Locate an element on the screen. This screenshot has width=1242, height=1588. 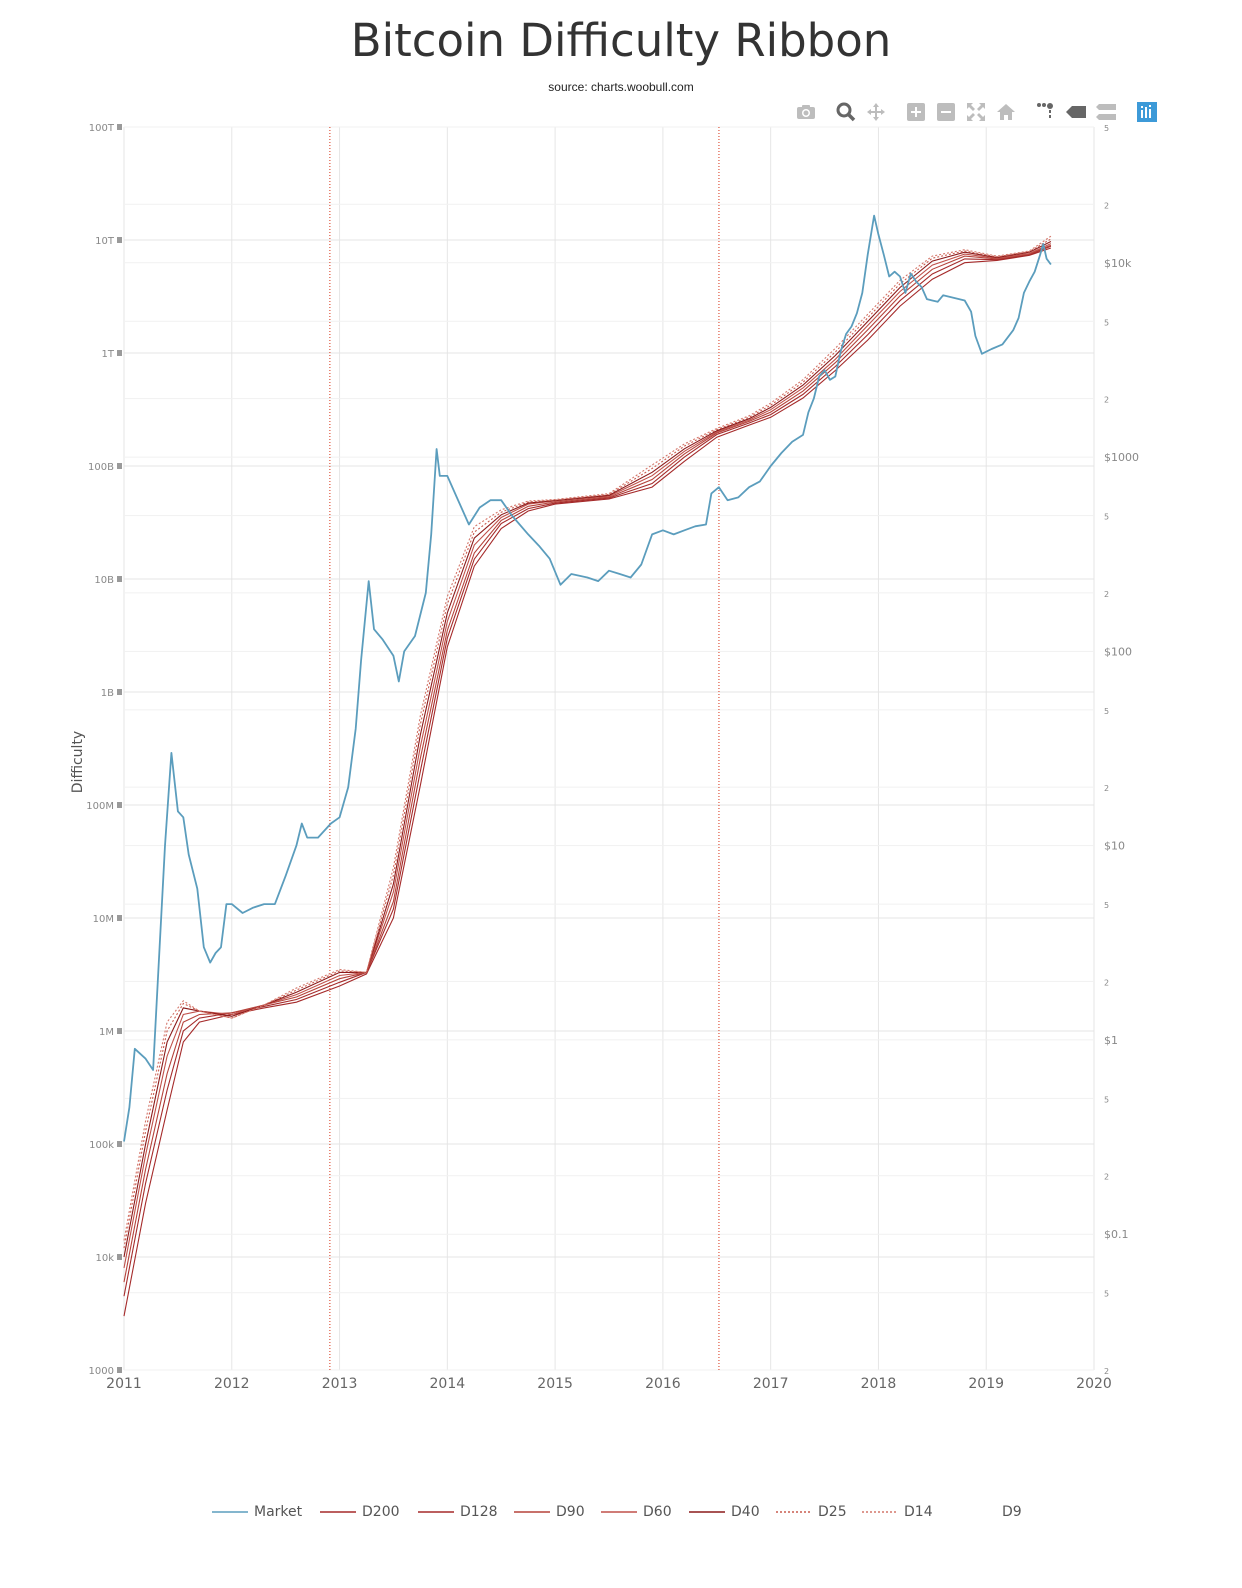
legend-label: Market is located at coordinates (278, 1512).